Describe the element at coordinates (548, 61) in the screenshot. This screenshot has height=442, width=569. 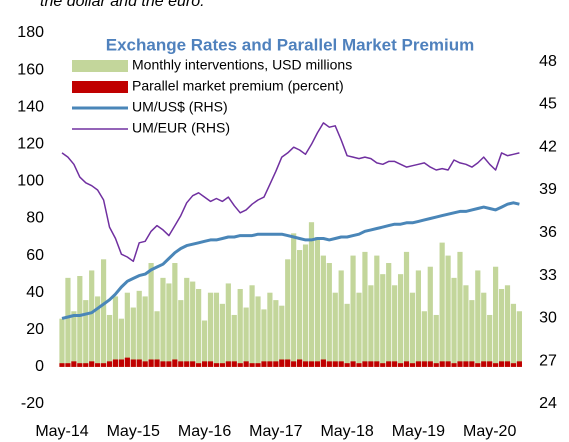
I see `y2-tick-label: 48` at that location.